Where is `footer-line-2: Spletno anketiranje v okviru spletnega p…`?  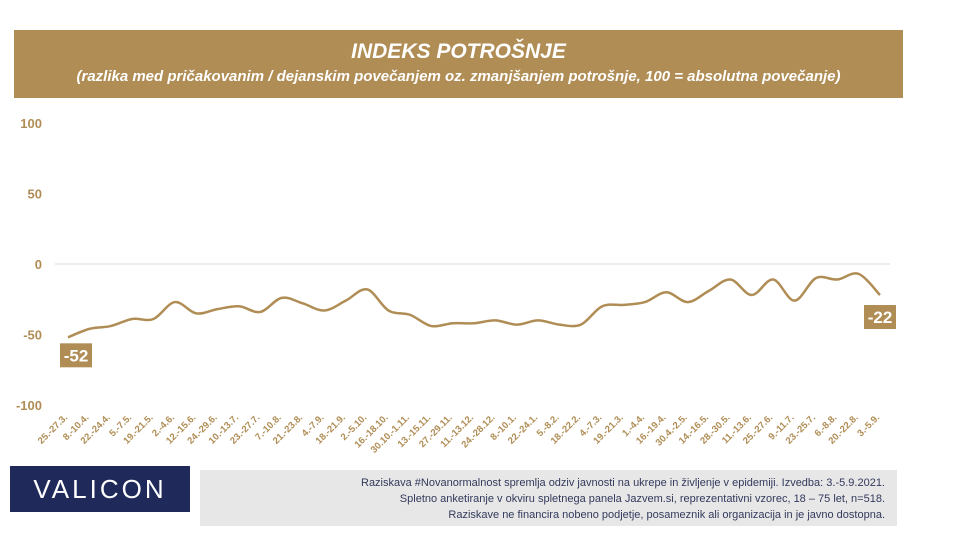 footer-line-2: Spletno anketiranje v okviru spletnega p… is located at coordinates (642, 499).